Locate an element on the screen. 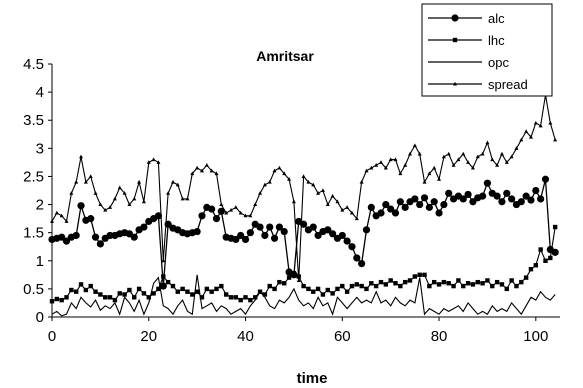 The height and width of the screenshot is (388, 583). series-opc is located at coordinates (303, 295).